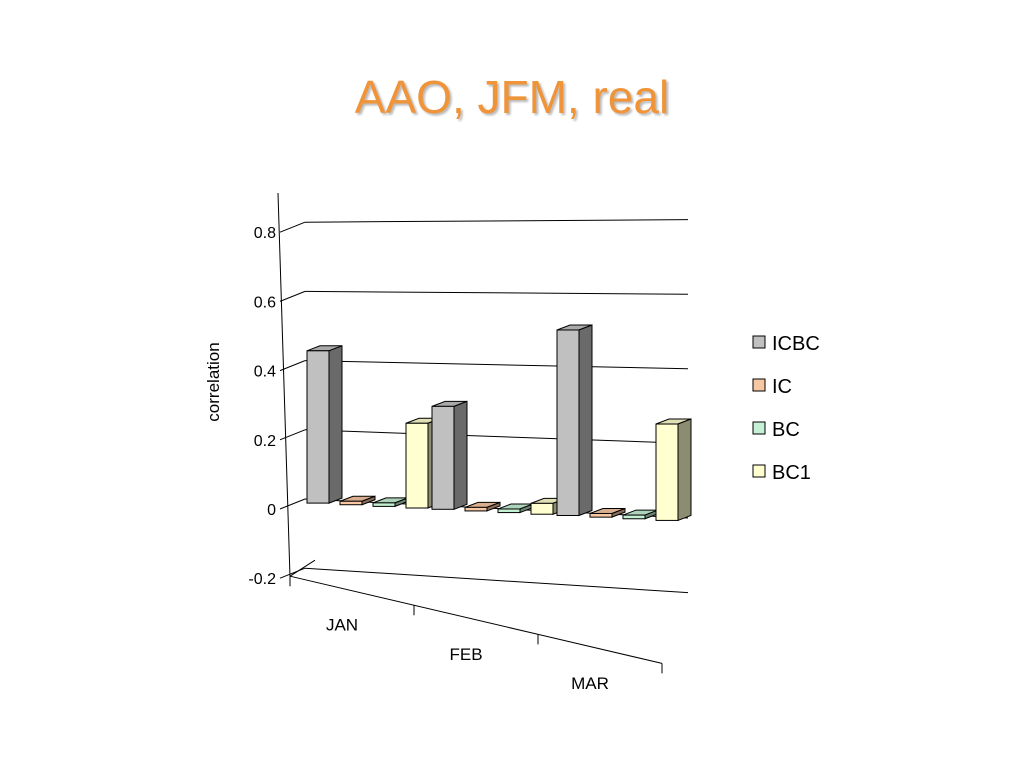 This screenshot has width=1024, height=768. I want to click on bar-icbc-jan, so click(324, 424).